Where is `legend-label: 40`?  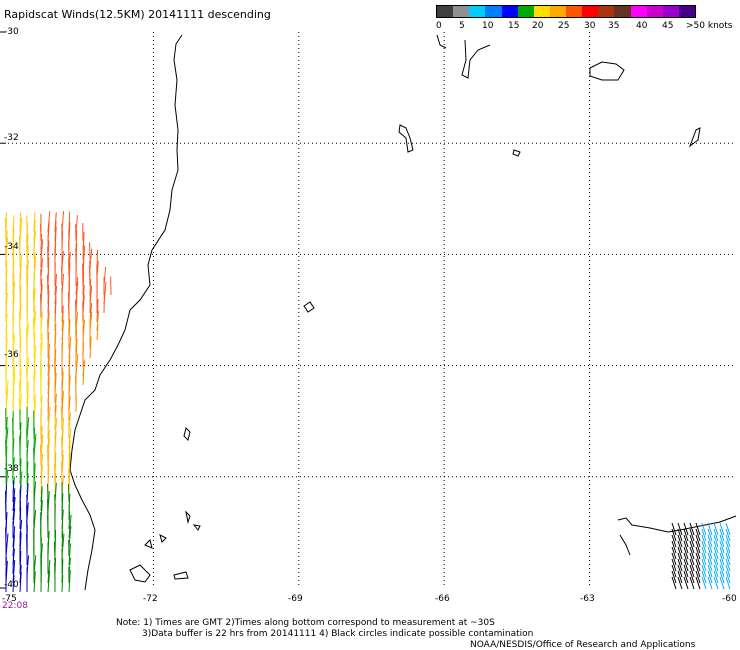
legend-label: 40 is located at coordinates (642, 26).